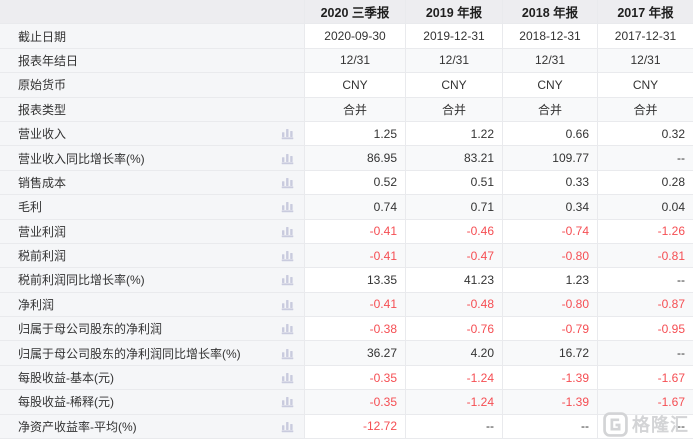 The width and height of the screenshot is (693, 442). What do you see at coordinates (66, 378) in the screenshot?
I see `row-label: 每股收益-基本(元)` at bounding box center [66, 378].